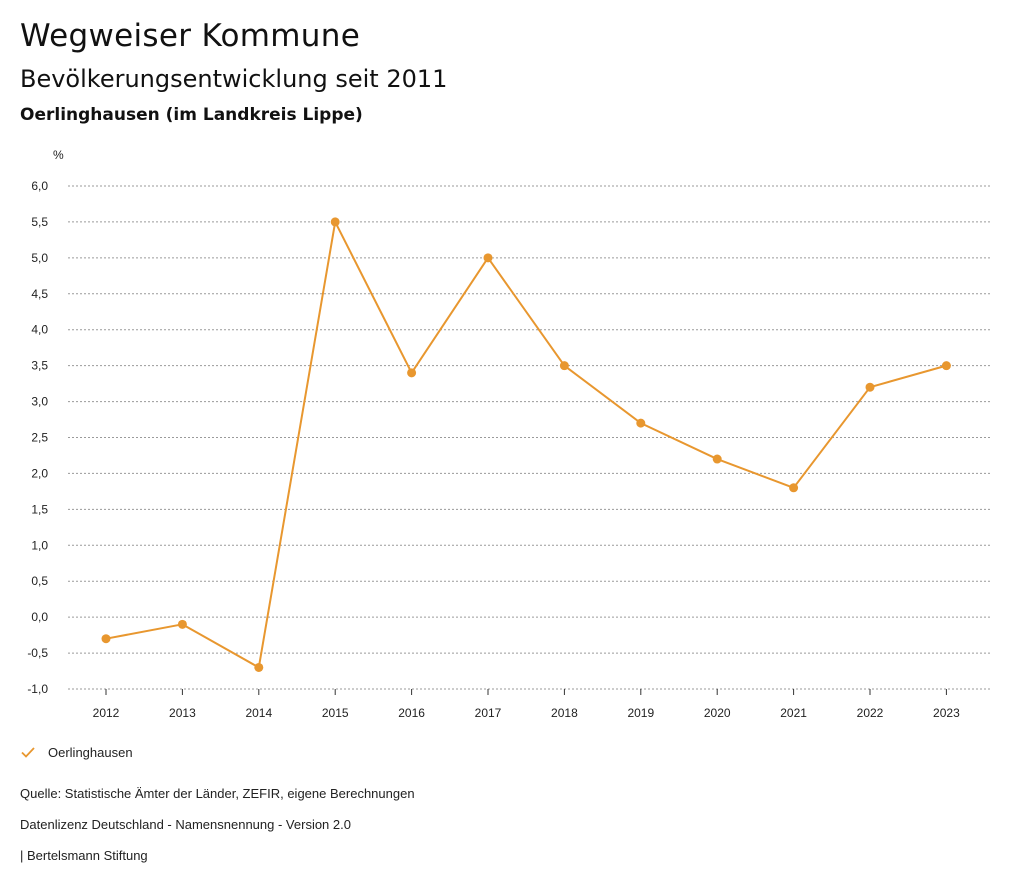 Image resolution: width=1024 pixels, height=888 pixels. What do you see at coordinates (182, 713) in the screenshot?
I see `x-tick-label: 2013` at bounding box center [182, 713].